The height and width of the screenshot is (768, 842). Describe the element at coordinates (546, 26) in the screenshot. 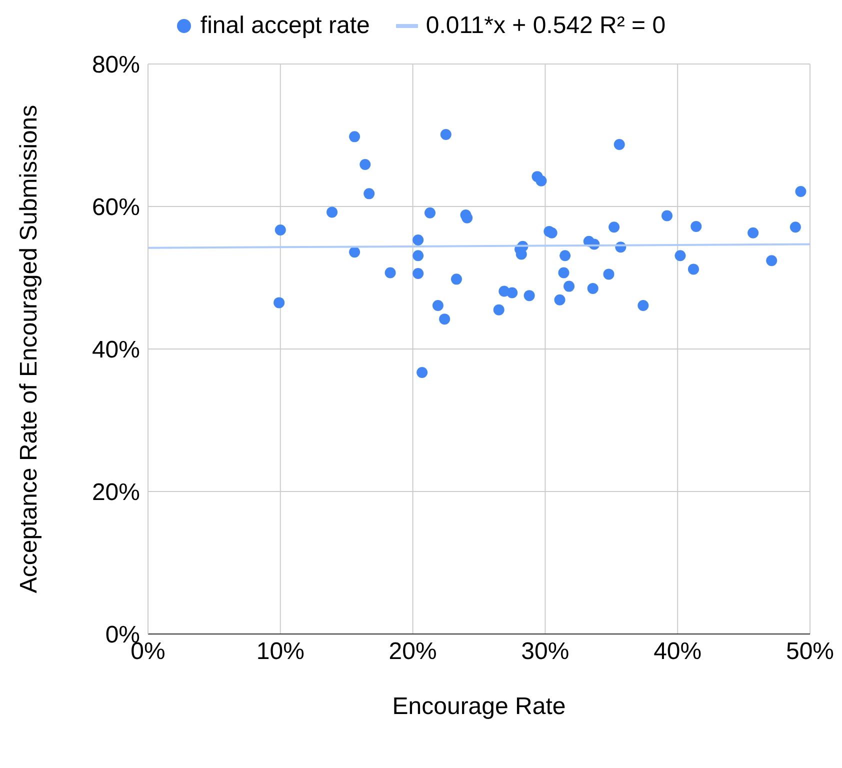

I see `legend-label: 0.011*x + 0.542 R² = 0` at that location.